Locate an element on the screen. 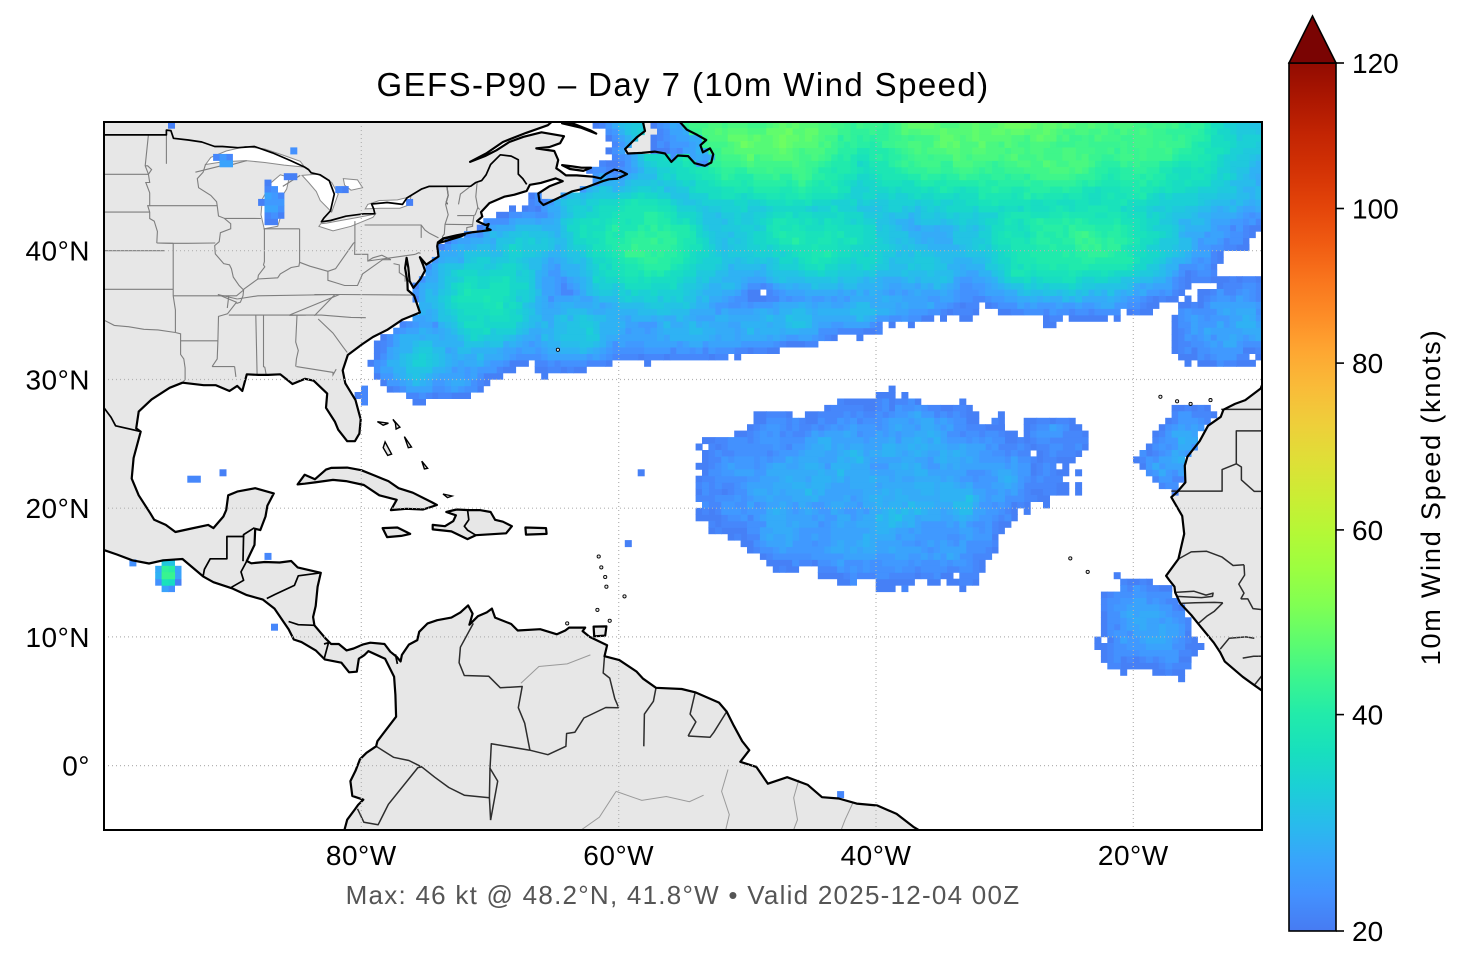  svg-text: 30°N is located at coordinates (57, 380).